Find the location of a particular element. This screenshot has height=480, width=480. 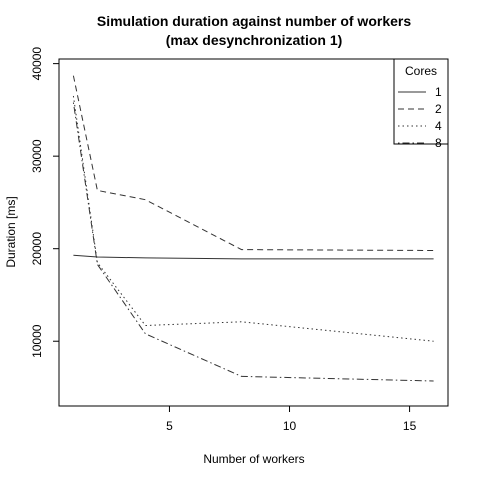

x-axis-label: Number of workers is located at coordinates (253, 459).